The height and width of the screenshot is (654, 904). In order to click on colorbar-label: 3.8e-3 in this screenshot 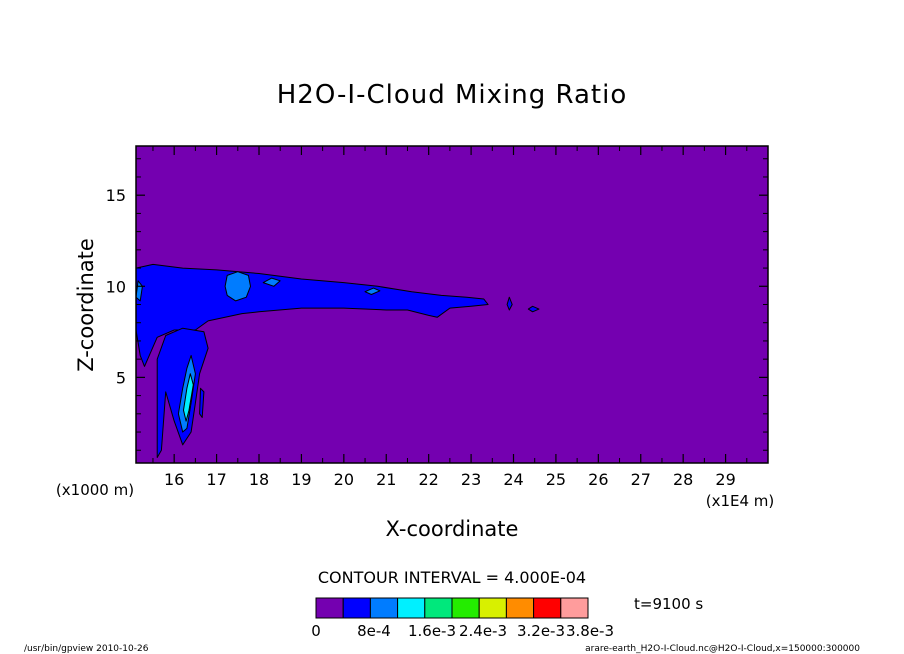, I will do `click(590, 631)`.